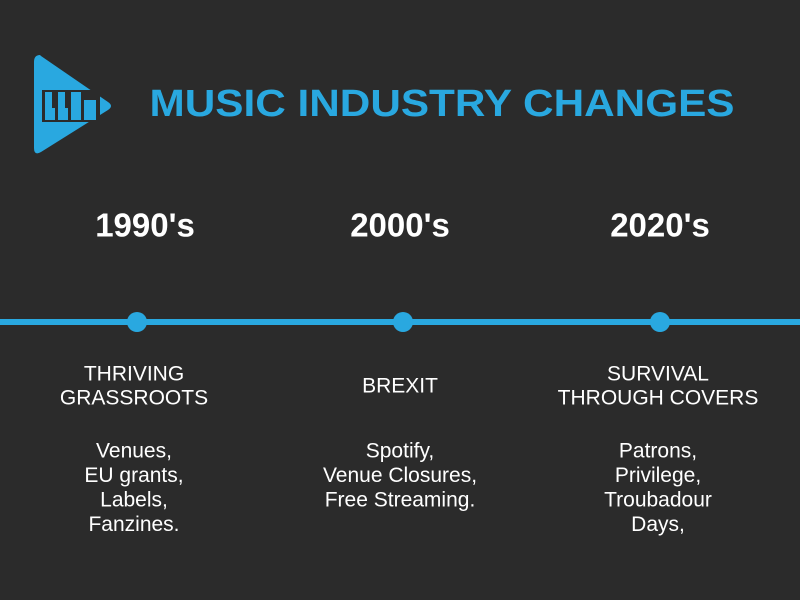  Describe the element at coordinates (400, 386) in the screenshot. I see `era-heading: BREXIT` at that location.